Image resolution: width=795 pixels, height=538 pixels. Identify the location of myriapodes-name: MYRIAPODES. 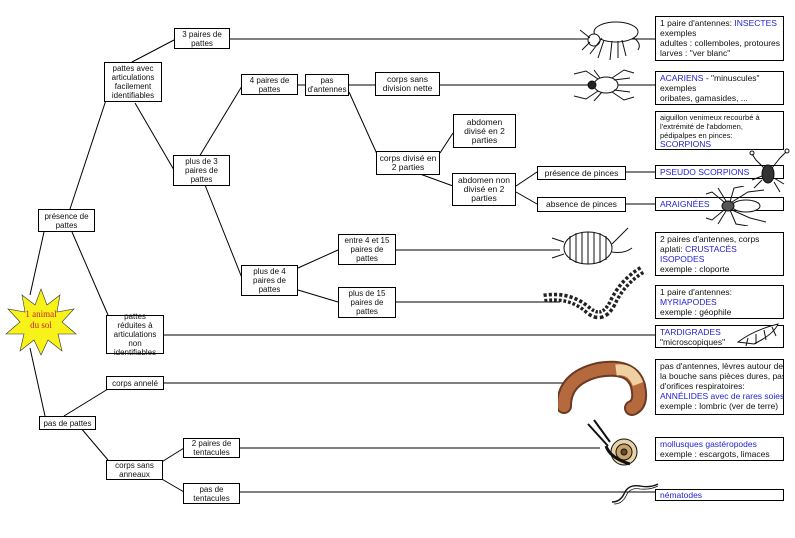
(688, 302).